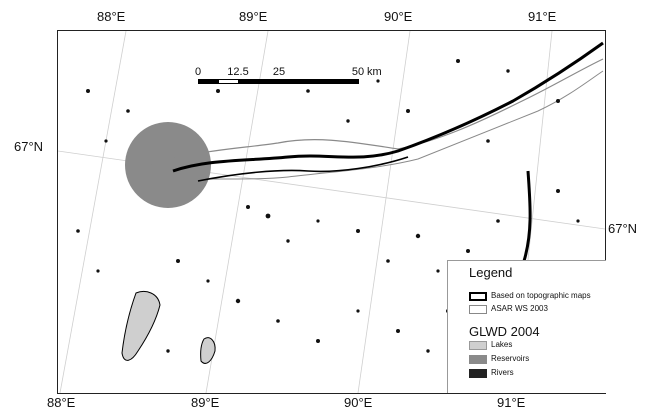 This screenshot has height=413, width=650. What do you see at coordinates (279, 72) in the screenshot?
I see `scale-label-25: 25` at bounding box center [279, 72].